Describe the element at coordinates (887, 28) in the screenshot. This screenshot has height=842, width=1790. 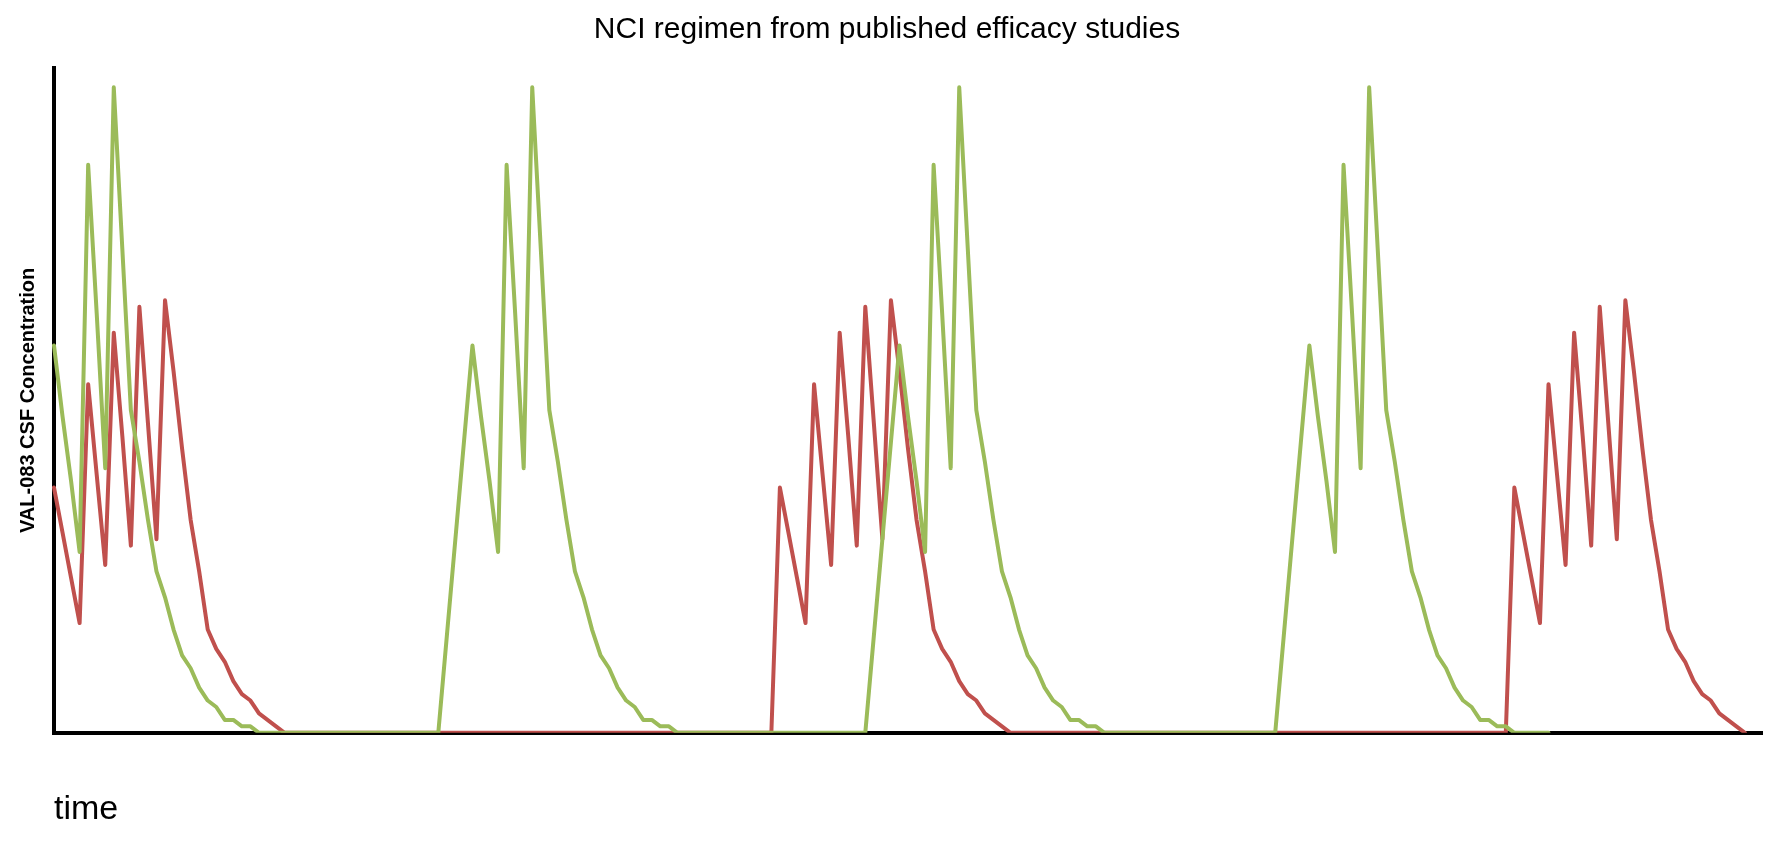
I see `chart-title: NCI regimen from published efficacy studies` at that location.